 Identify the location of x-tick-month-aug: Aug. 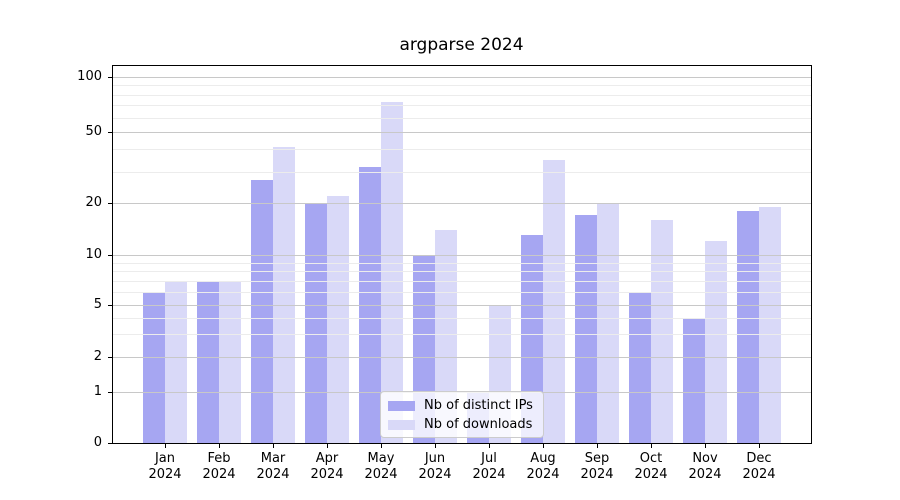
(543, 458).